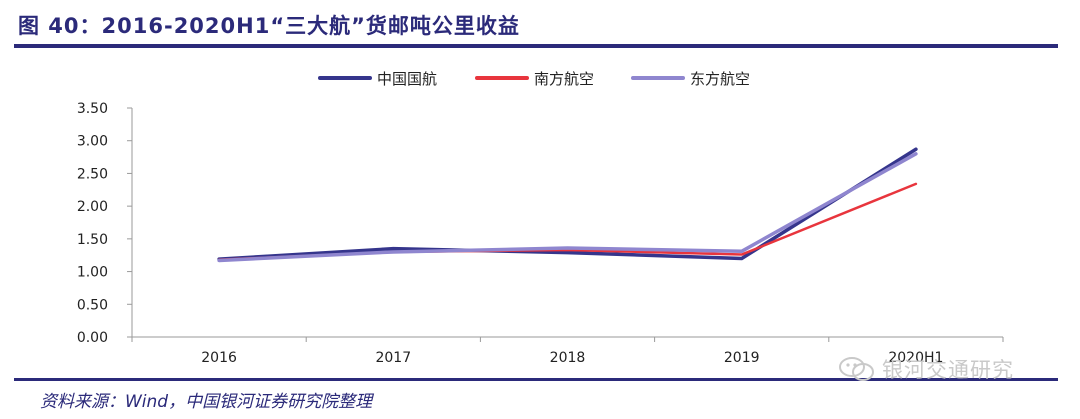 Image resolution: width=1080 pixels, height=419 pixels. I want to click on legend-label: 中国国航, so click(407, 79).